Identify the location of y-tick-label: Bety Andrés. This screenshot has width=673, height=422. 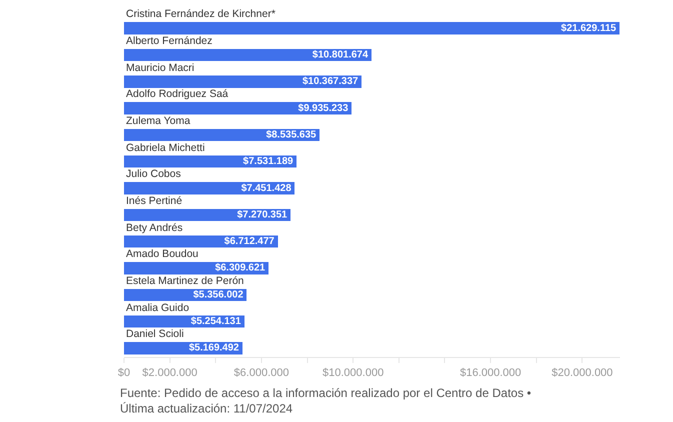
(154, 228).